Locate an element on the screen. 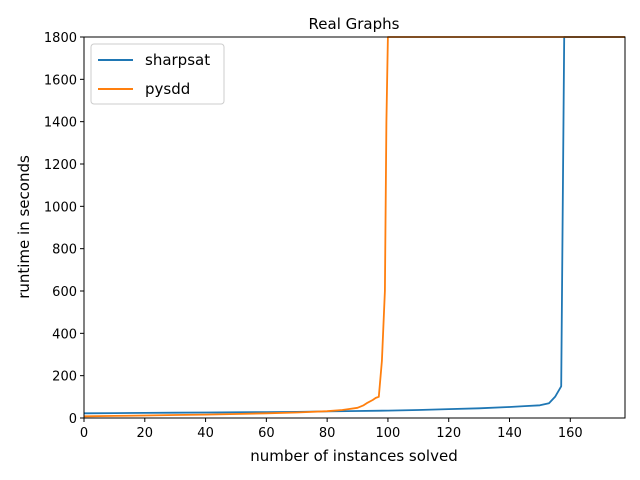 The height and width of the screenshot is (480, 640). x-tick-label: 100 is located at coordinates (388, 433).